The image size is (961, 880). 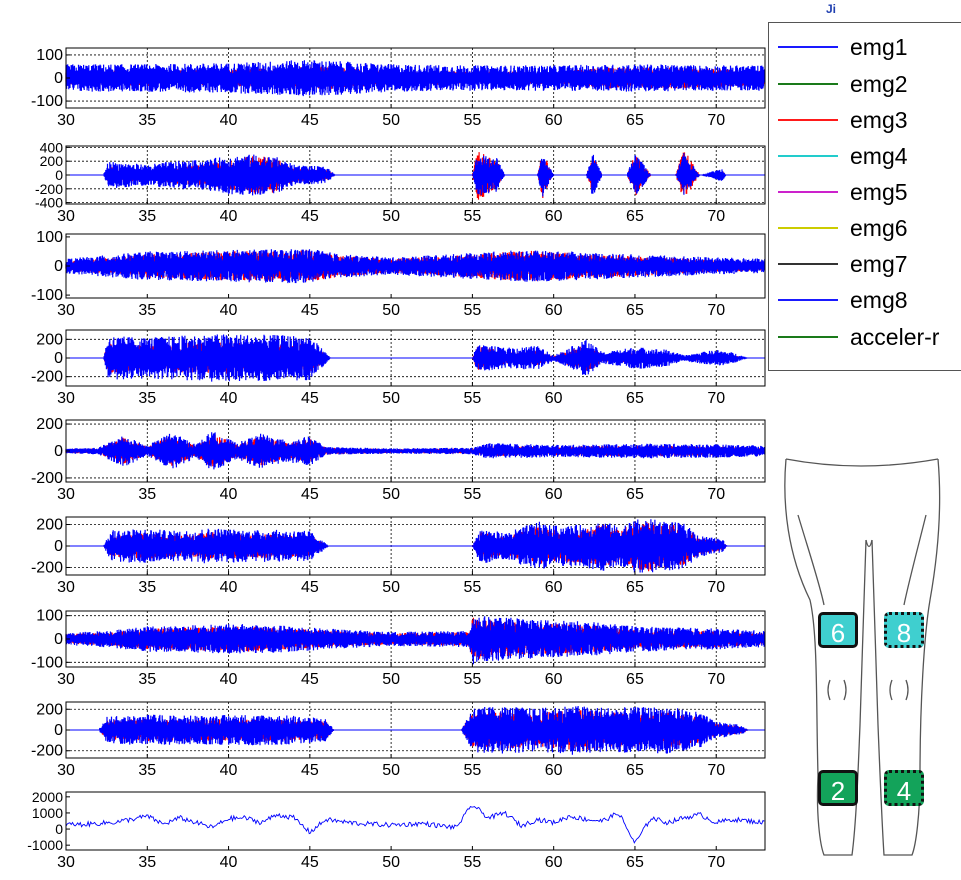 I want to click on sensor-label: 8, so click(x=904, y=633).